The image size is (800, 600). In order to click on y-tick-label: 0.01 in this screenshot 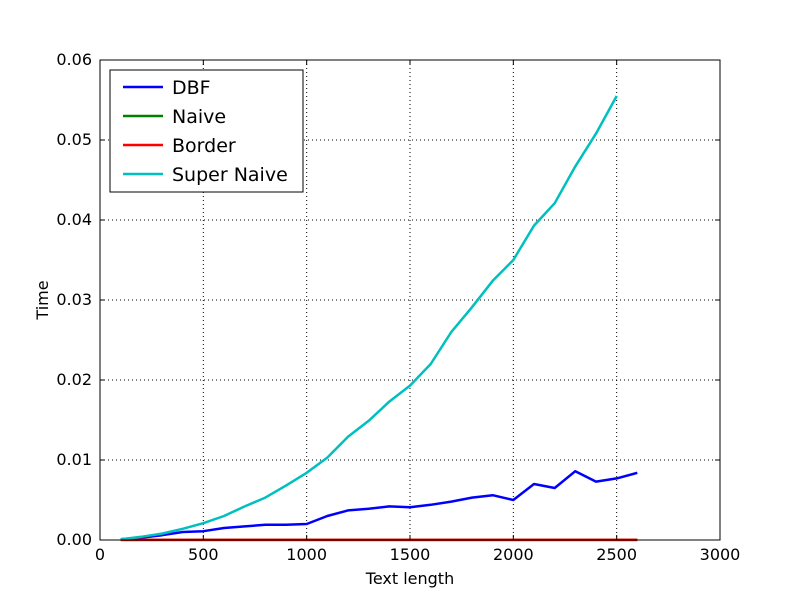, I will do `click(74, 459)`.